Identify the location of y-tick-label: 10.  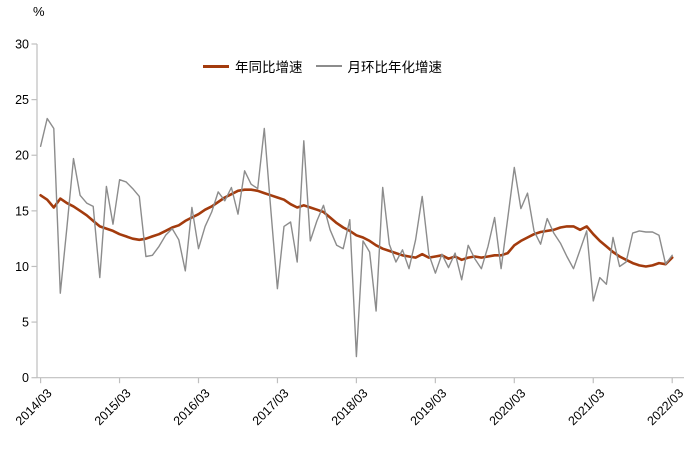
(22, 267).